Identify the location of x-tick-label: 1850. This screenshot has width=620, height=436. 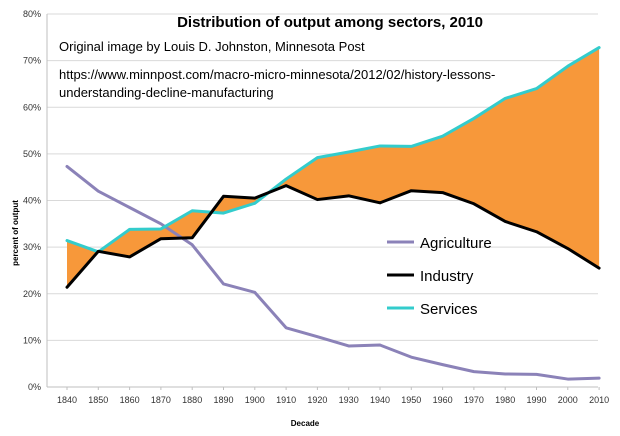
(98, 400).